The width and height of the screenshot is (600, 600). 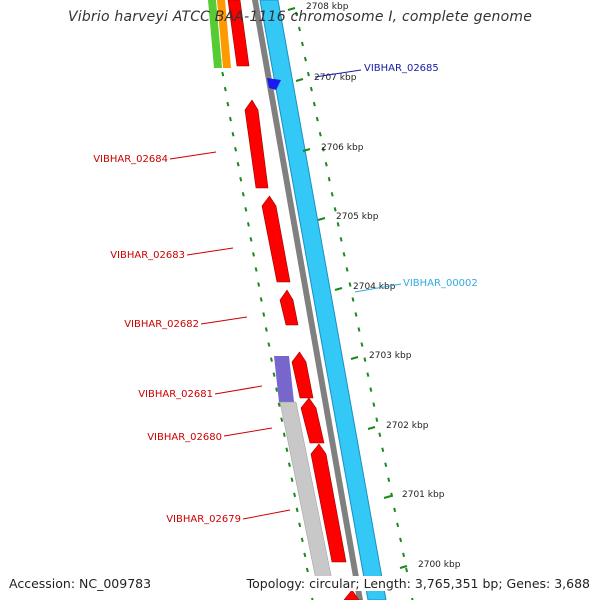 I want to click on ruler-tick-label: 2704 kbp, so click(x=374, y=287).